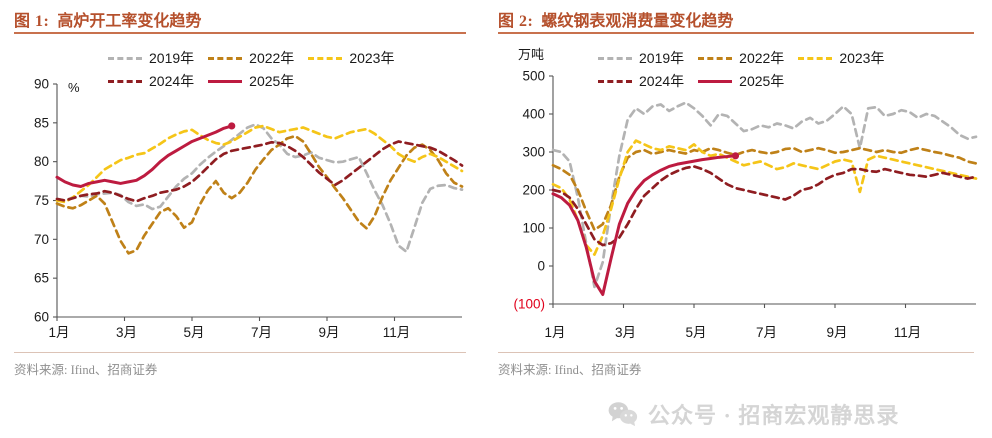 The width and height of the screenshot is (992, 438). What do you see at coordinates (41, 278) in the screenshot?
I see `y-tick-label: 65` at bounding box center [41, 278].